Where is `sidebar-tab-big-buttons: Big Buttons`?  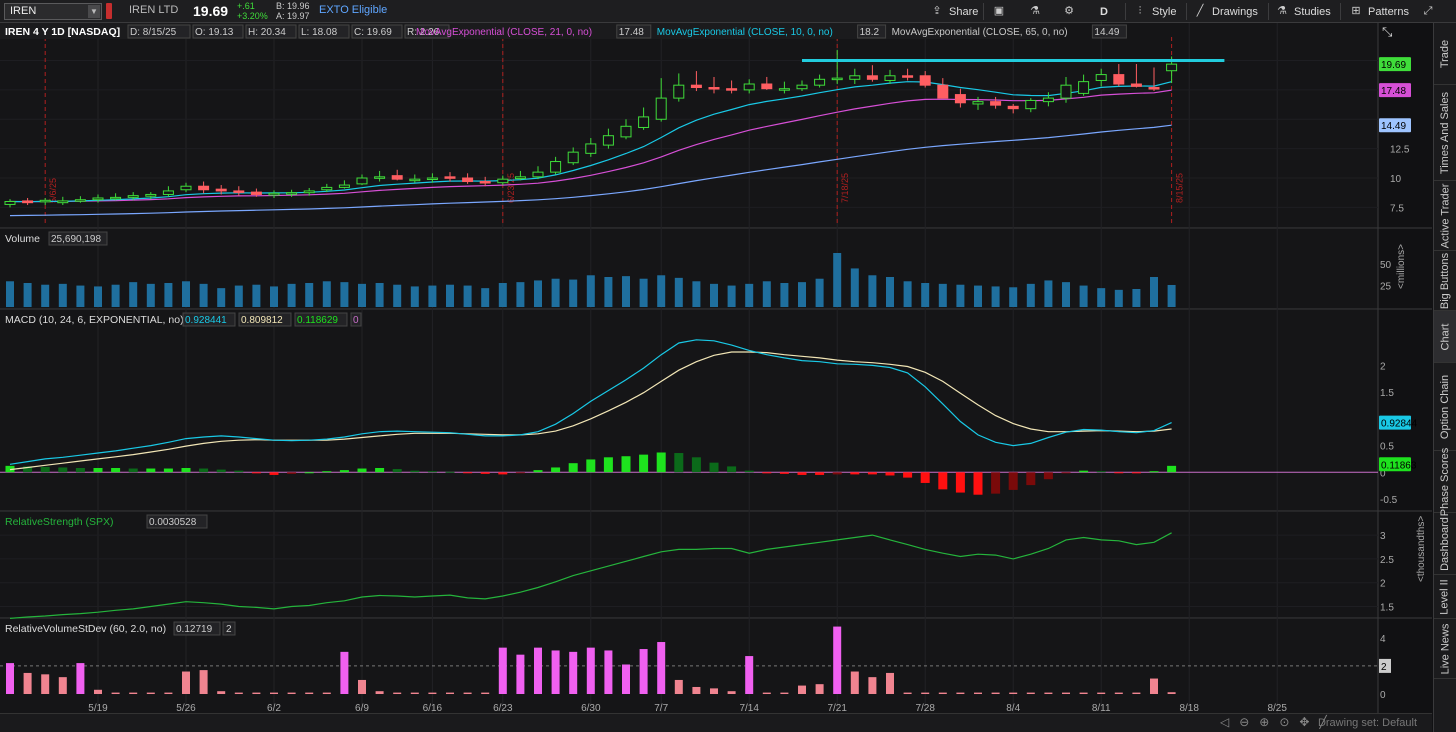
sidebar-tab-big-buttons: Big Buttons is located at coordinates (1445, 281).